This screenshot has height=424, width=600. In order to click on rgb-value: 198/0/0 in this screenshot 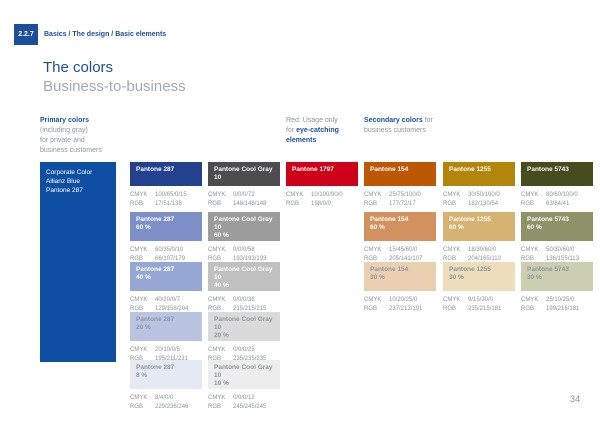, I will do `click(321, 204)`.